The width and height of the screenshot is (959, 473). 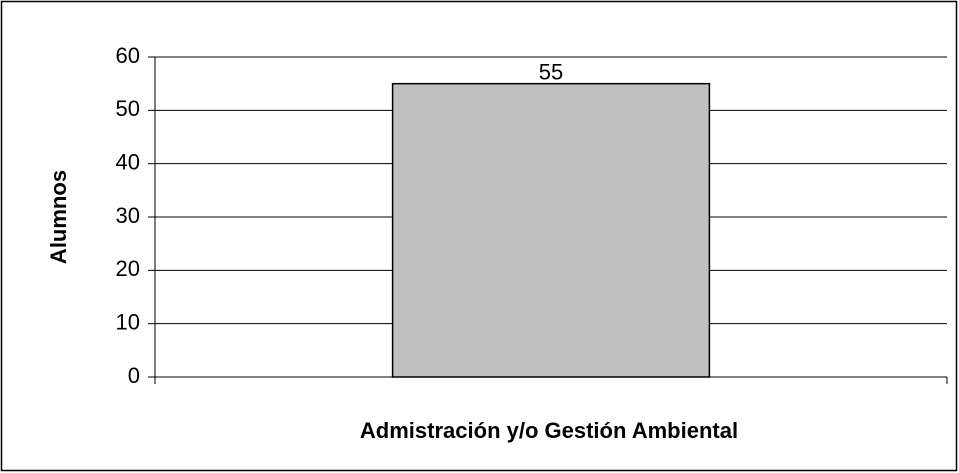 I want to click on y-tick-label: 20, so click(x=128, y=268).